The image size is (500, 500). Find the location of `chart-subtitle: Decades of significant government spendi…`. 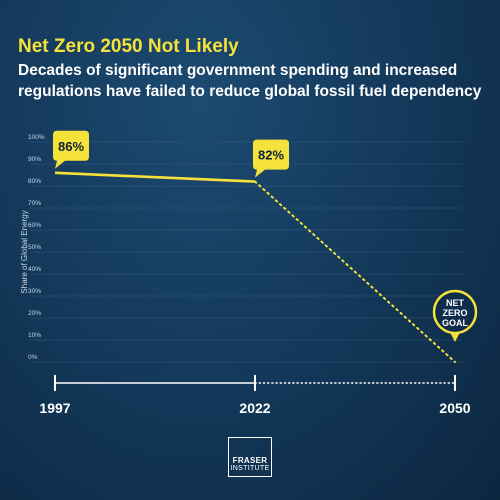

chart-subtitle: Decades of significant government spendi… is located at coordinates (250, 81).